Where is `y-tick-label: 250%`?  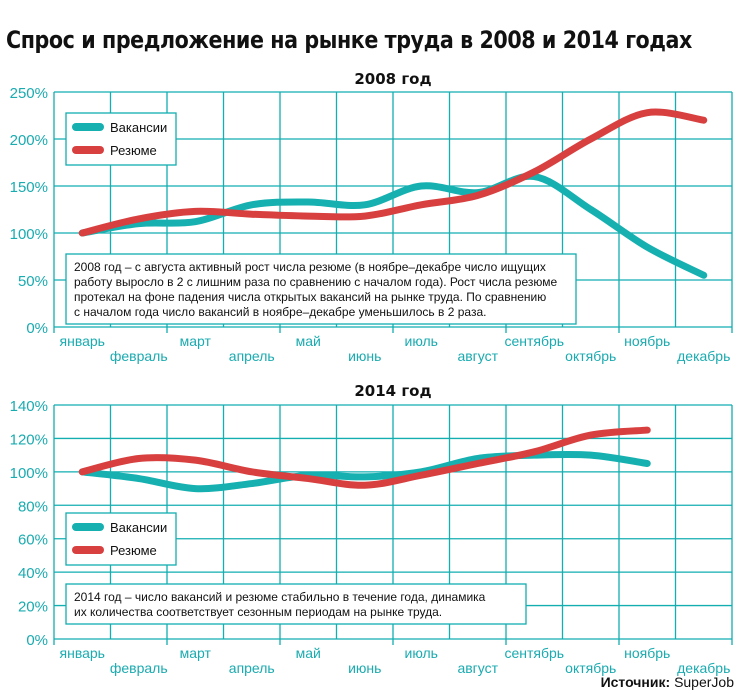
y-tick-label: 250% is located at coordinates (29, 93).